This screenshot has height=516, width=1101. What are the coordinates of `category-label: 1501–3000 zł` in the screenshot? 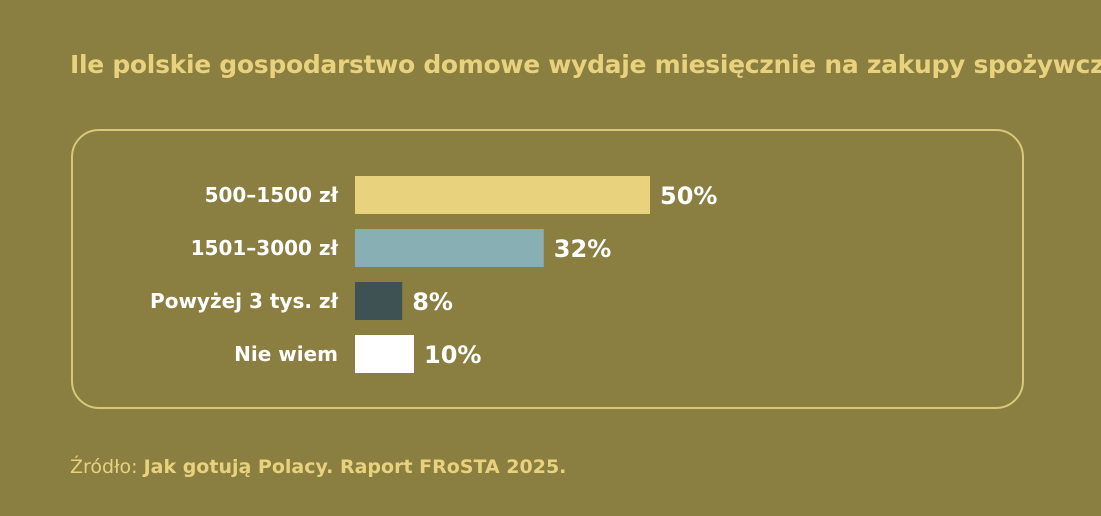 It's located at (265, 248).